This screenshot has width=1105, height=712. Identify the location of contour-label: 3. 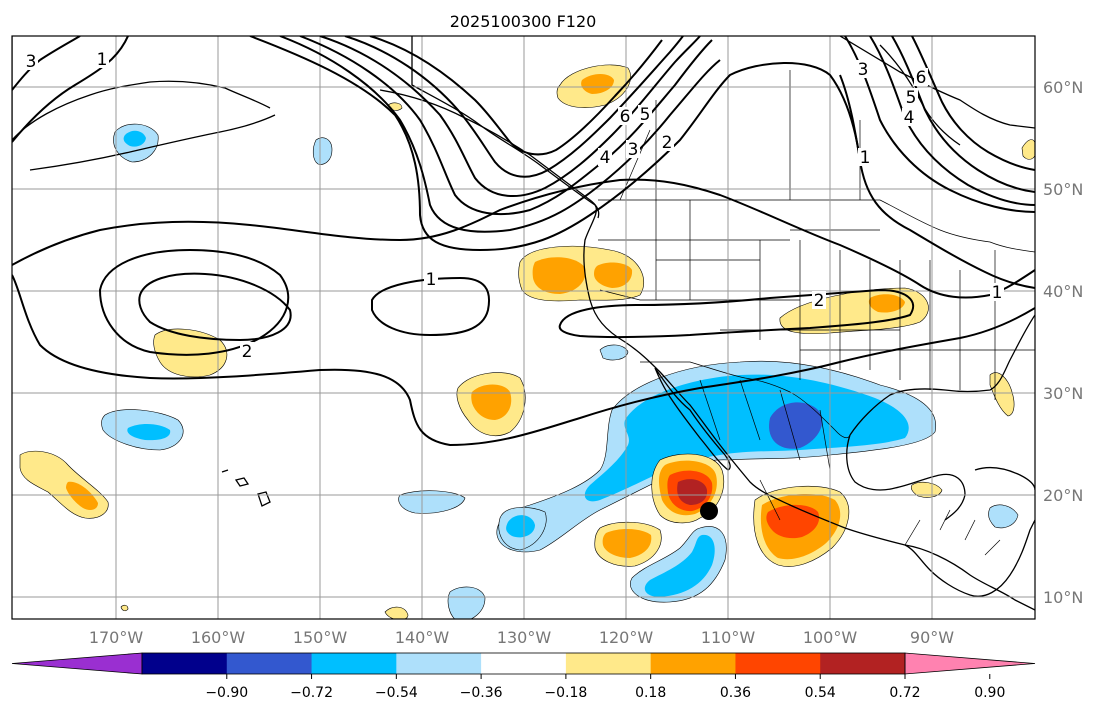
(633, 150).